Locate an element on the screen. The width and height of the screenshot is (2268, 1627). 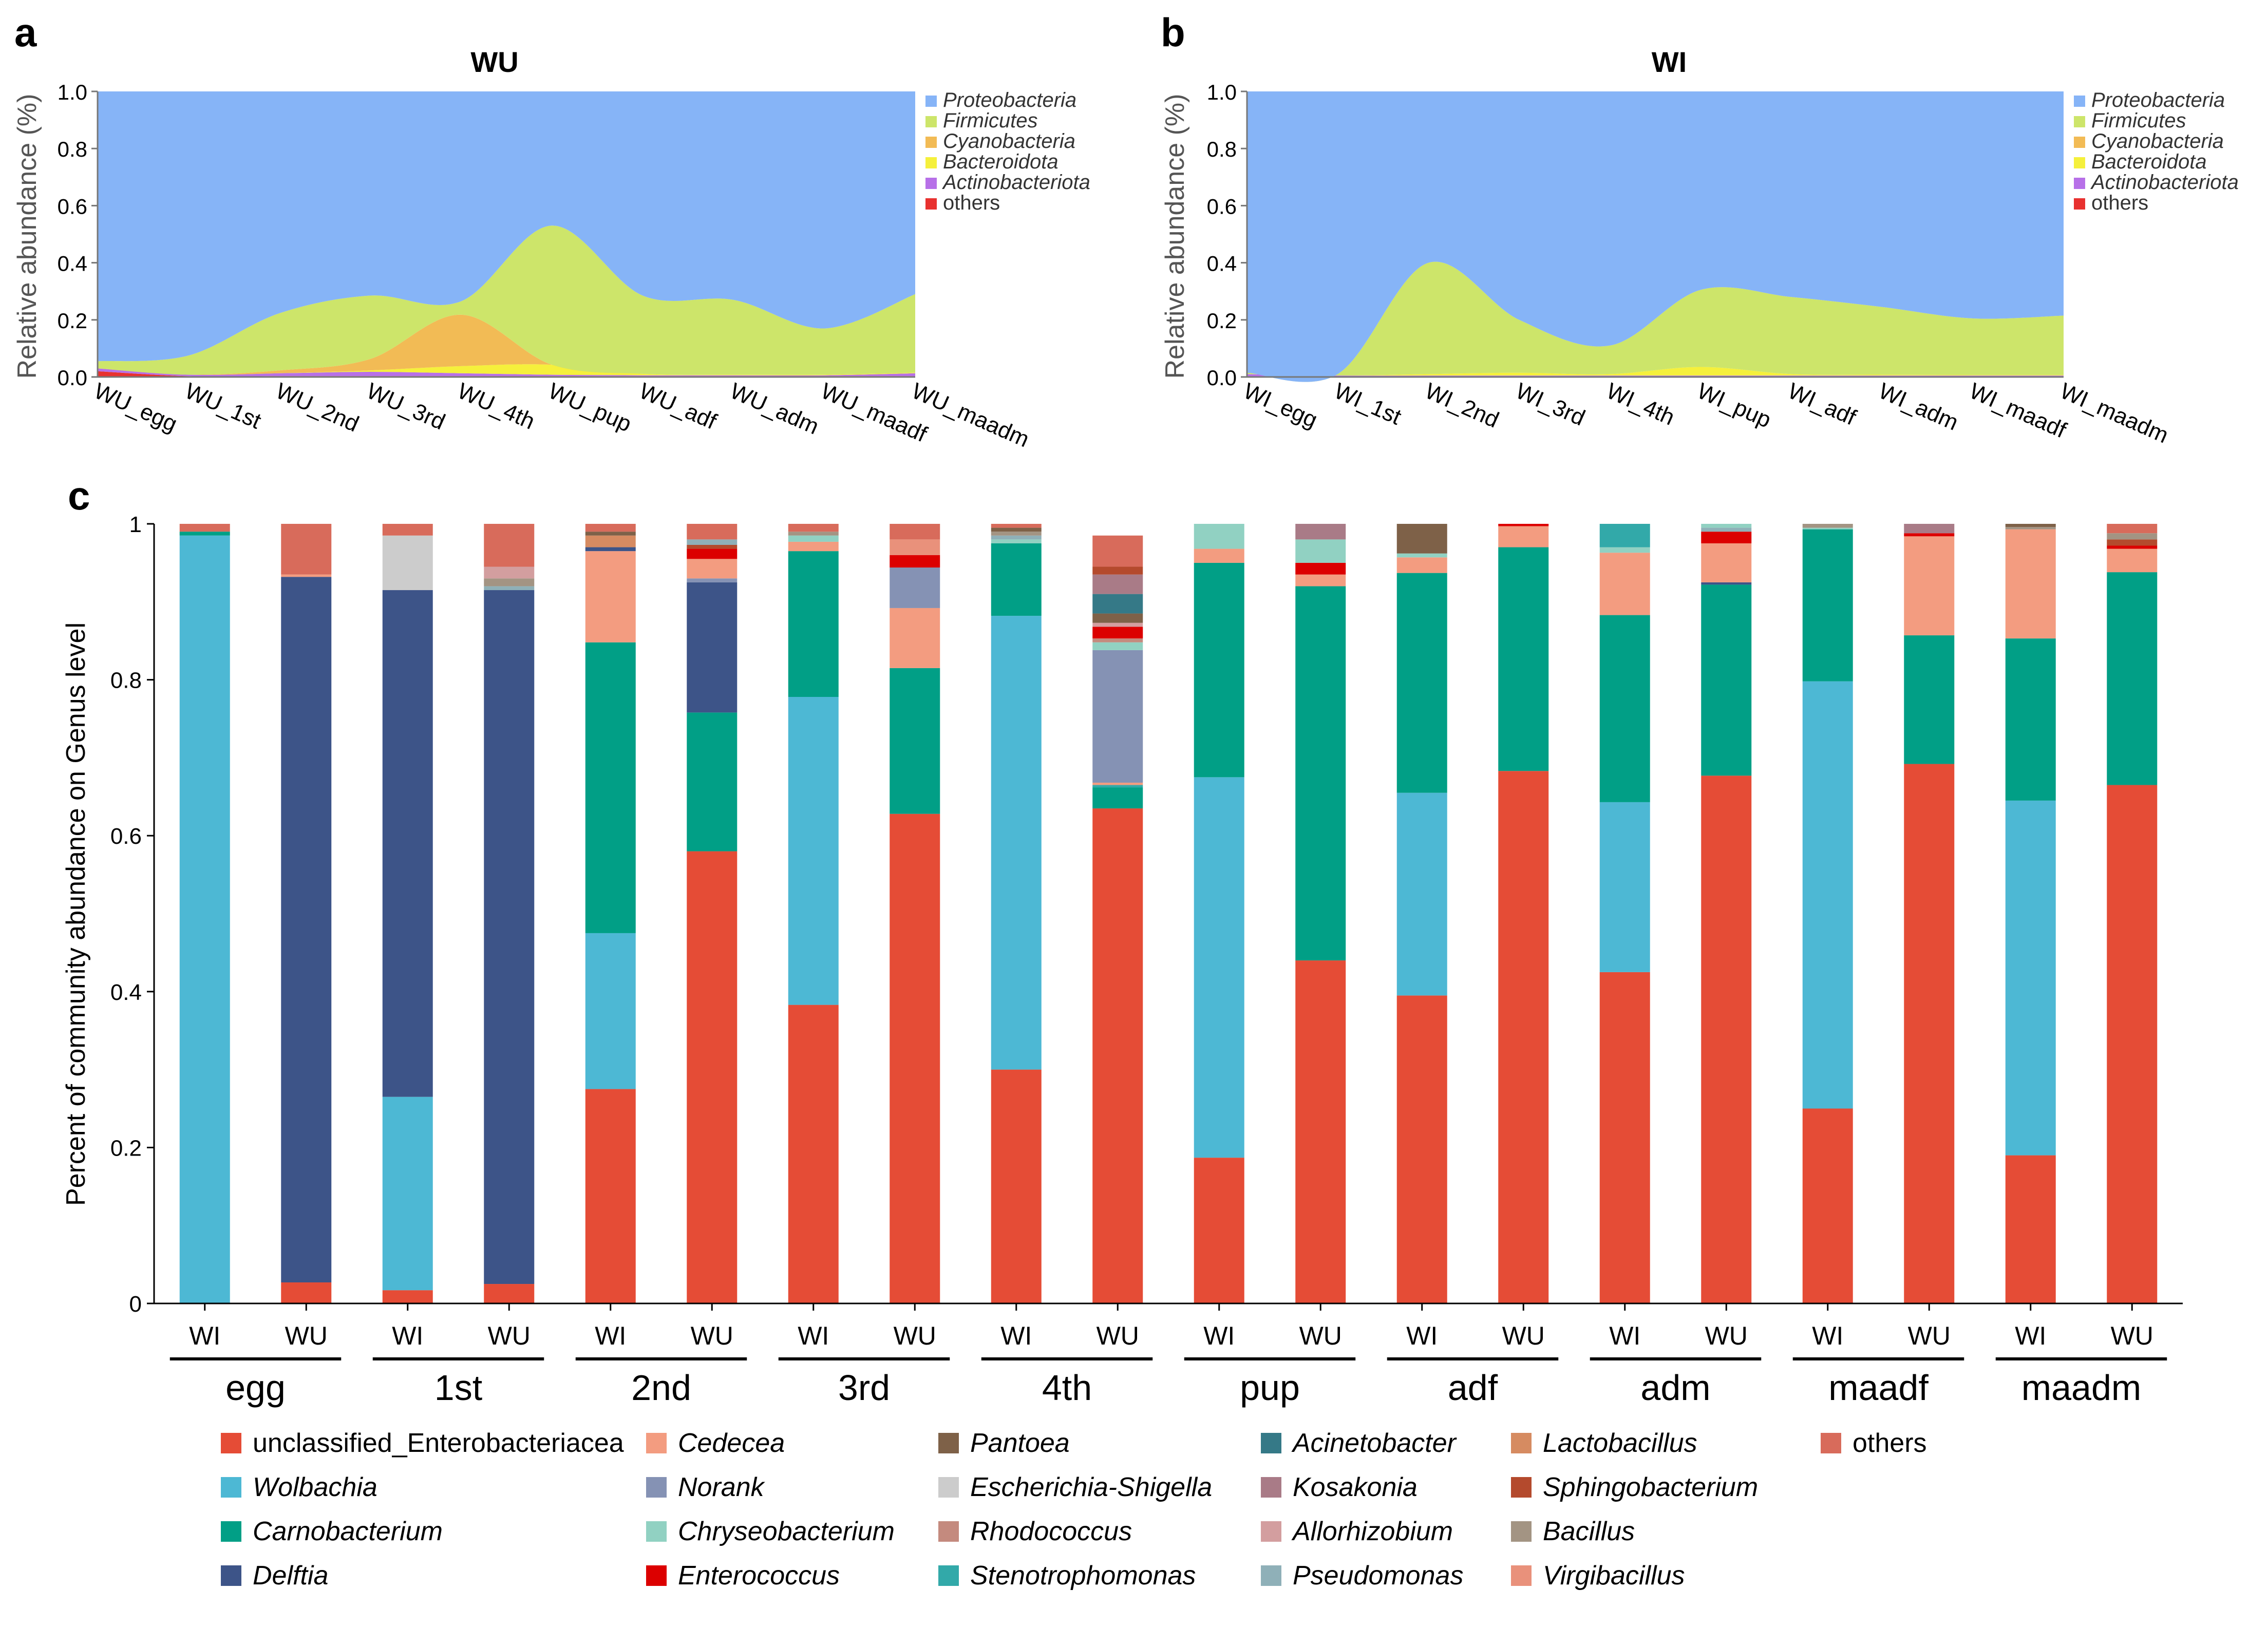
bar-segment-maadm-wu-sphingobacterium is located at coordinates (2132, 542).